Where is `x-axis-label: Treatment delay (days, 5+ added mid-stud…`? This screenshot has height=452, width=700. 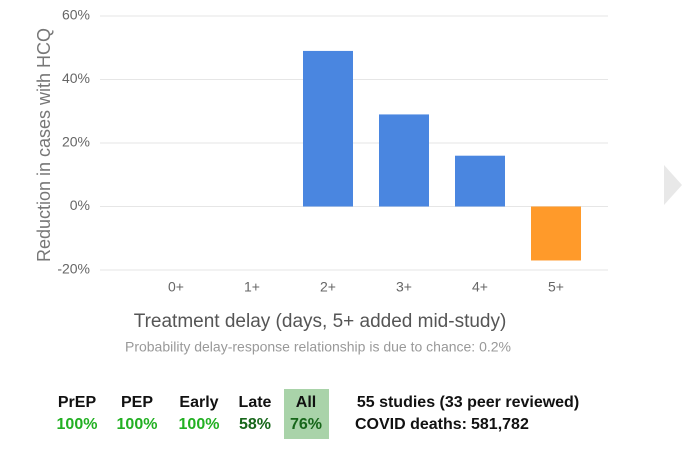
x-axis-label: Treatment delay (days, 5+ added mid-stud… is located at coordinates (320, 321).